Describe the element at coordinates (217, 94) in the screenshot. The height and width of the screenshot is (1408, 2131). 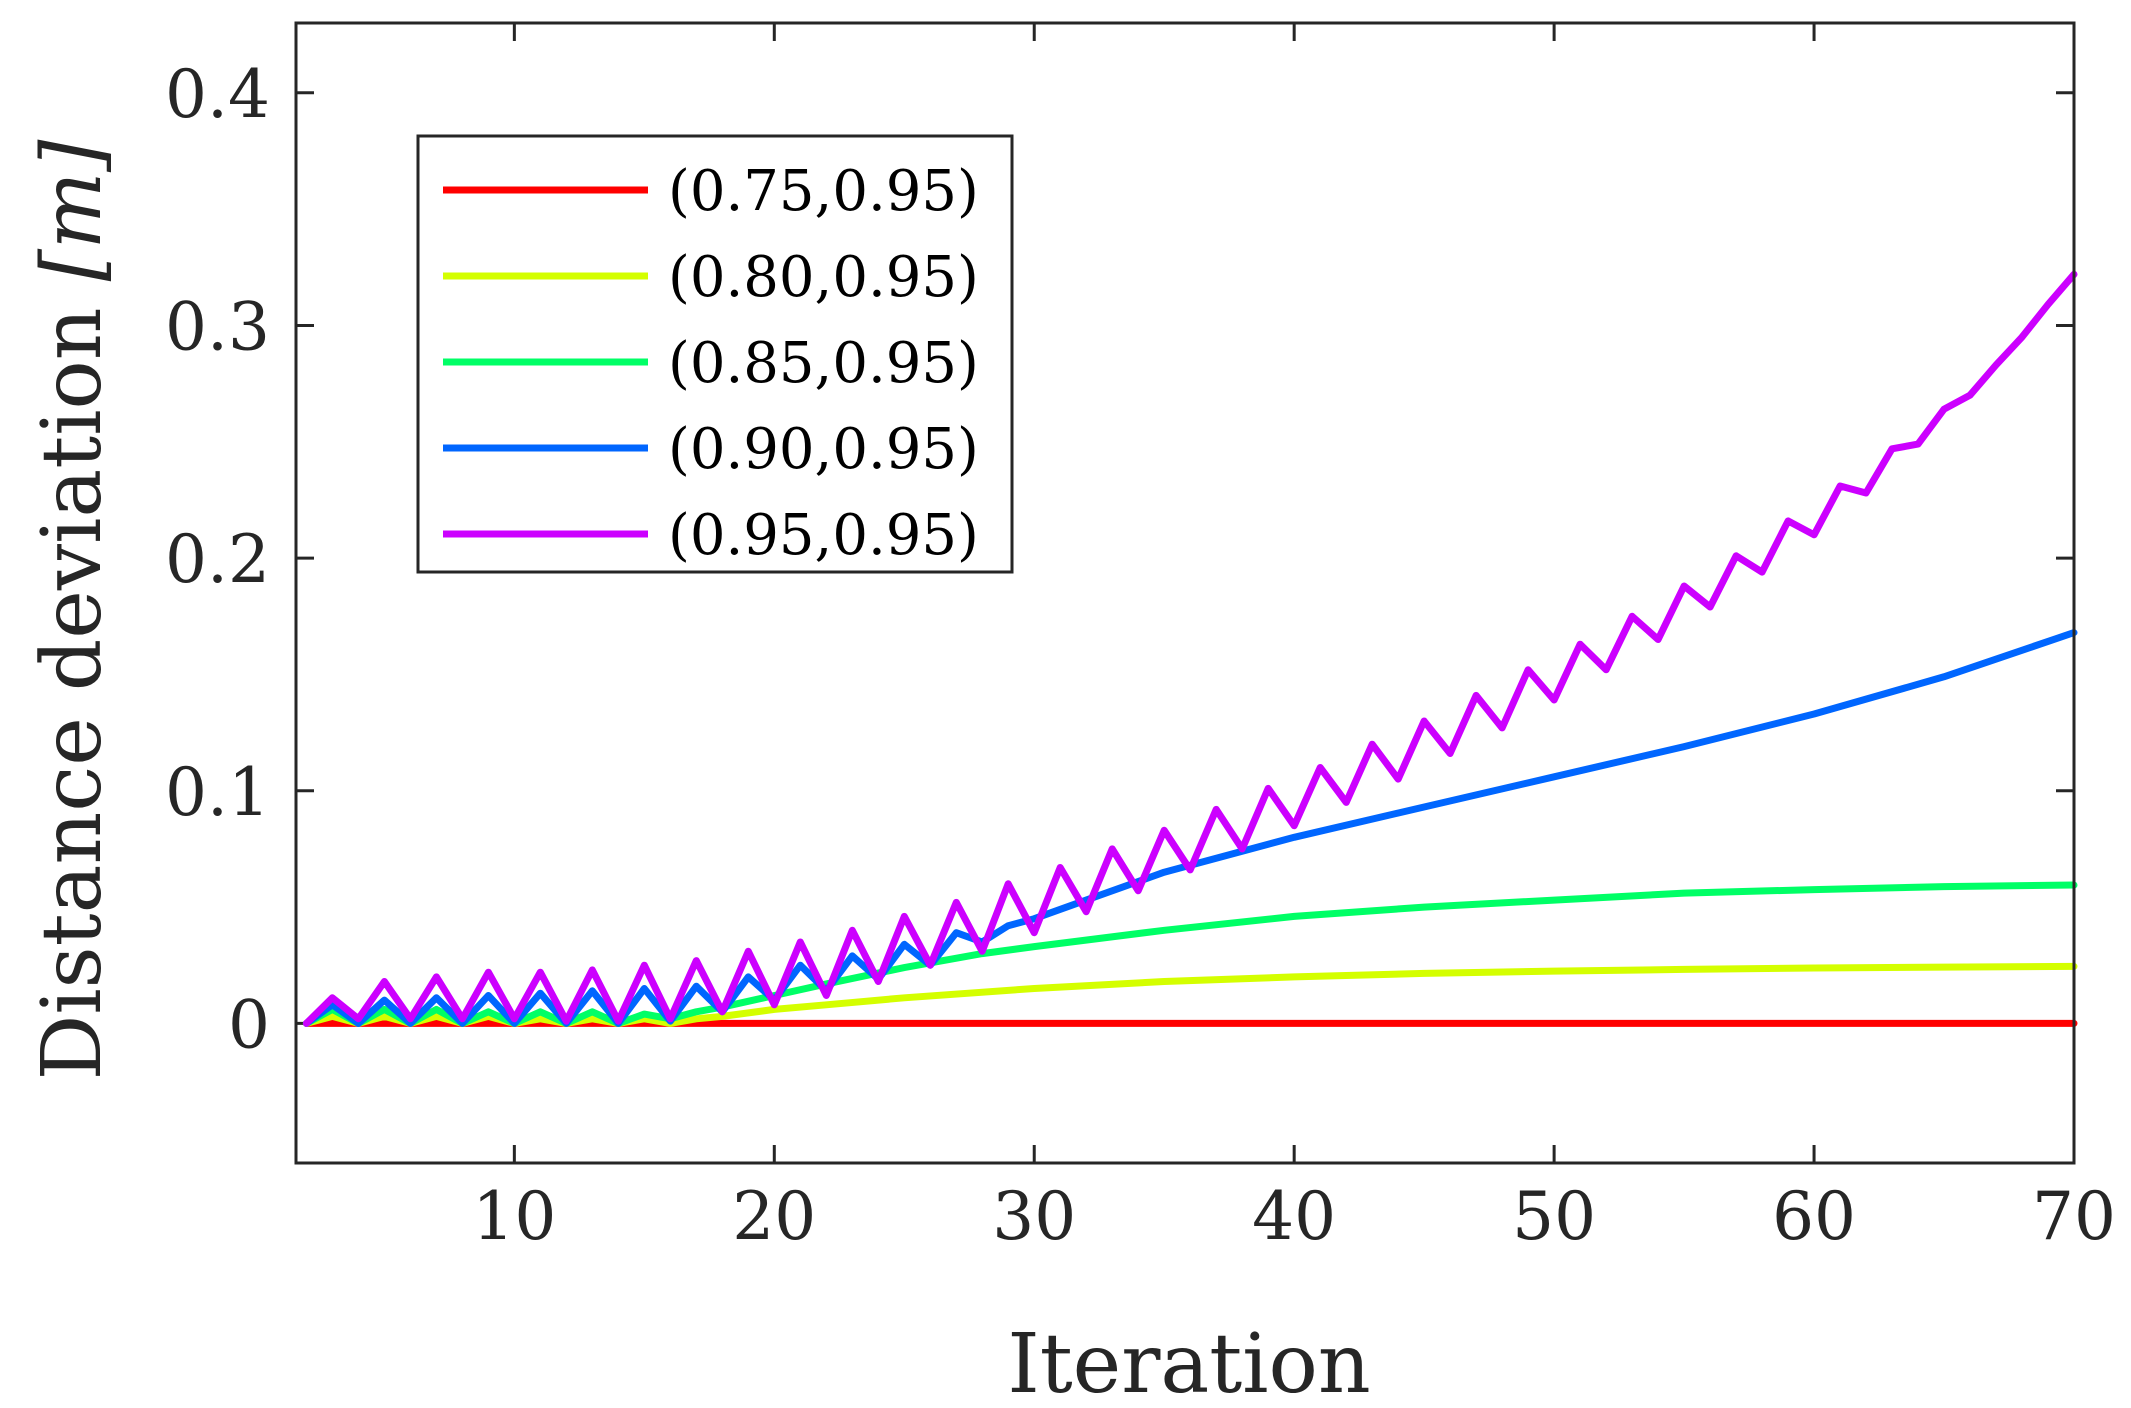
I see `y-tick-label: 0.4` at that location.